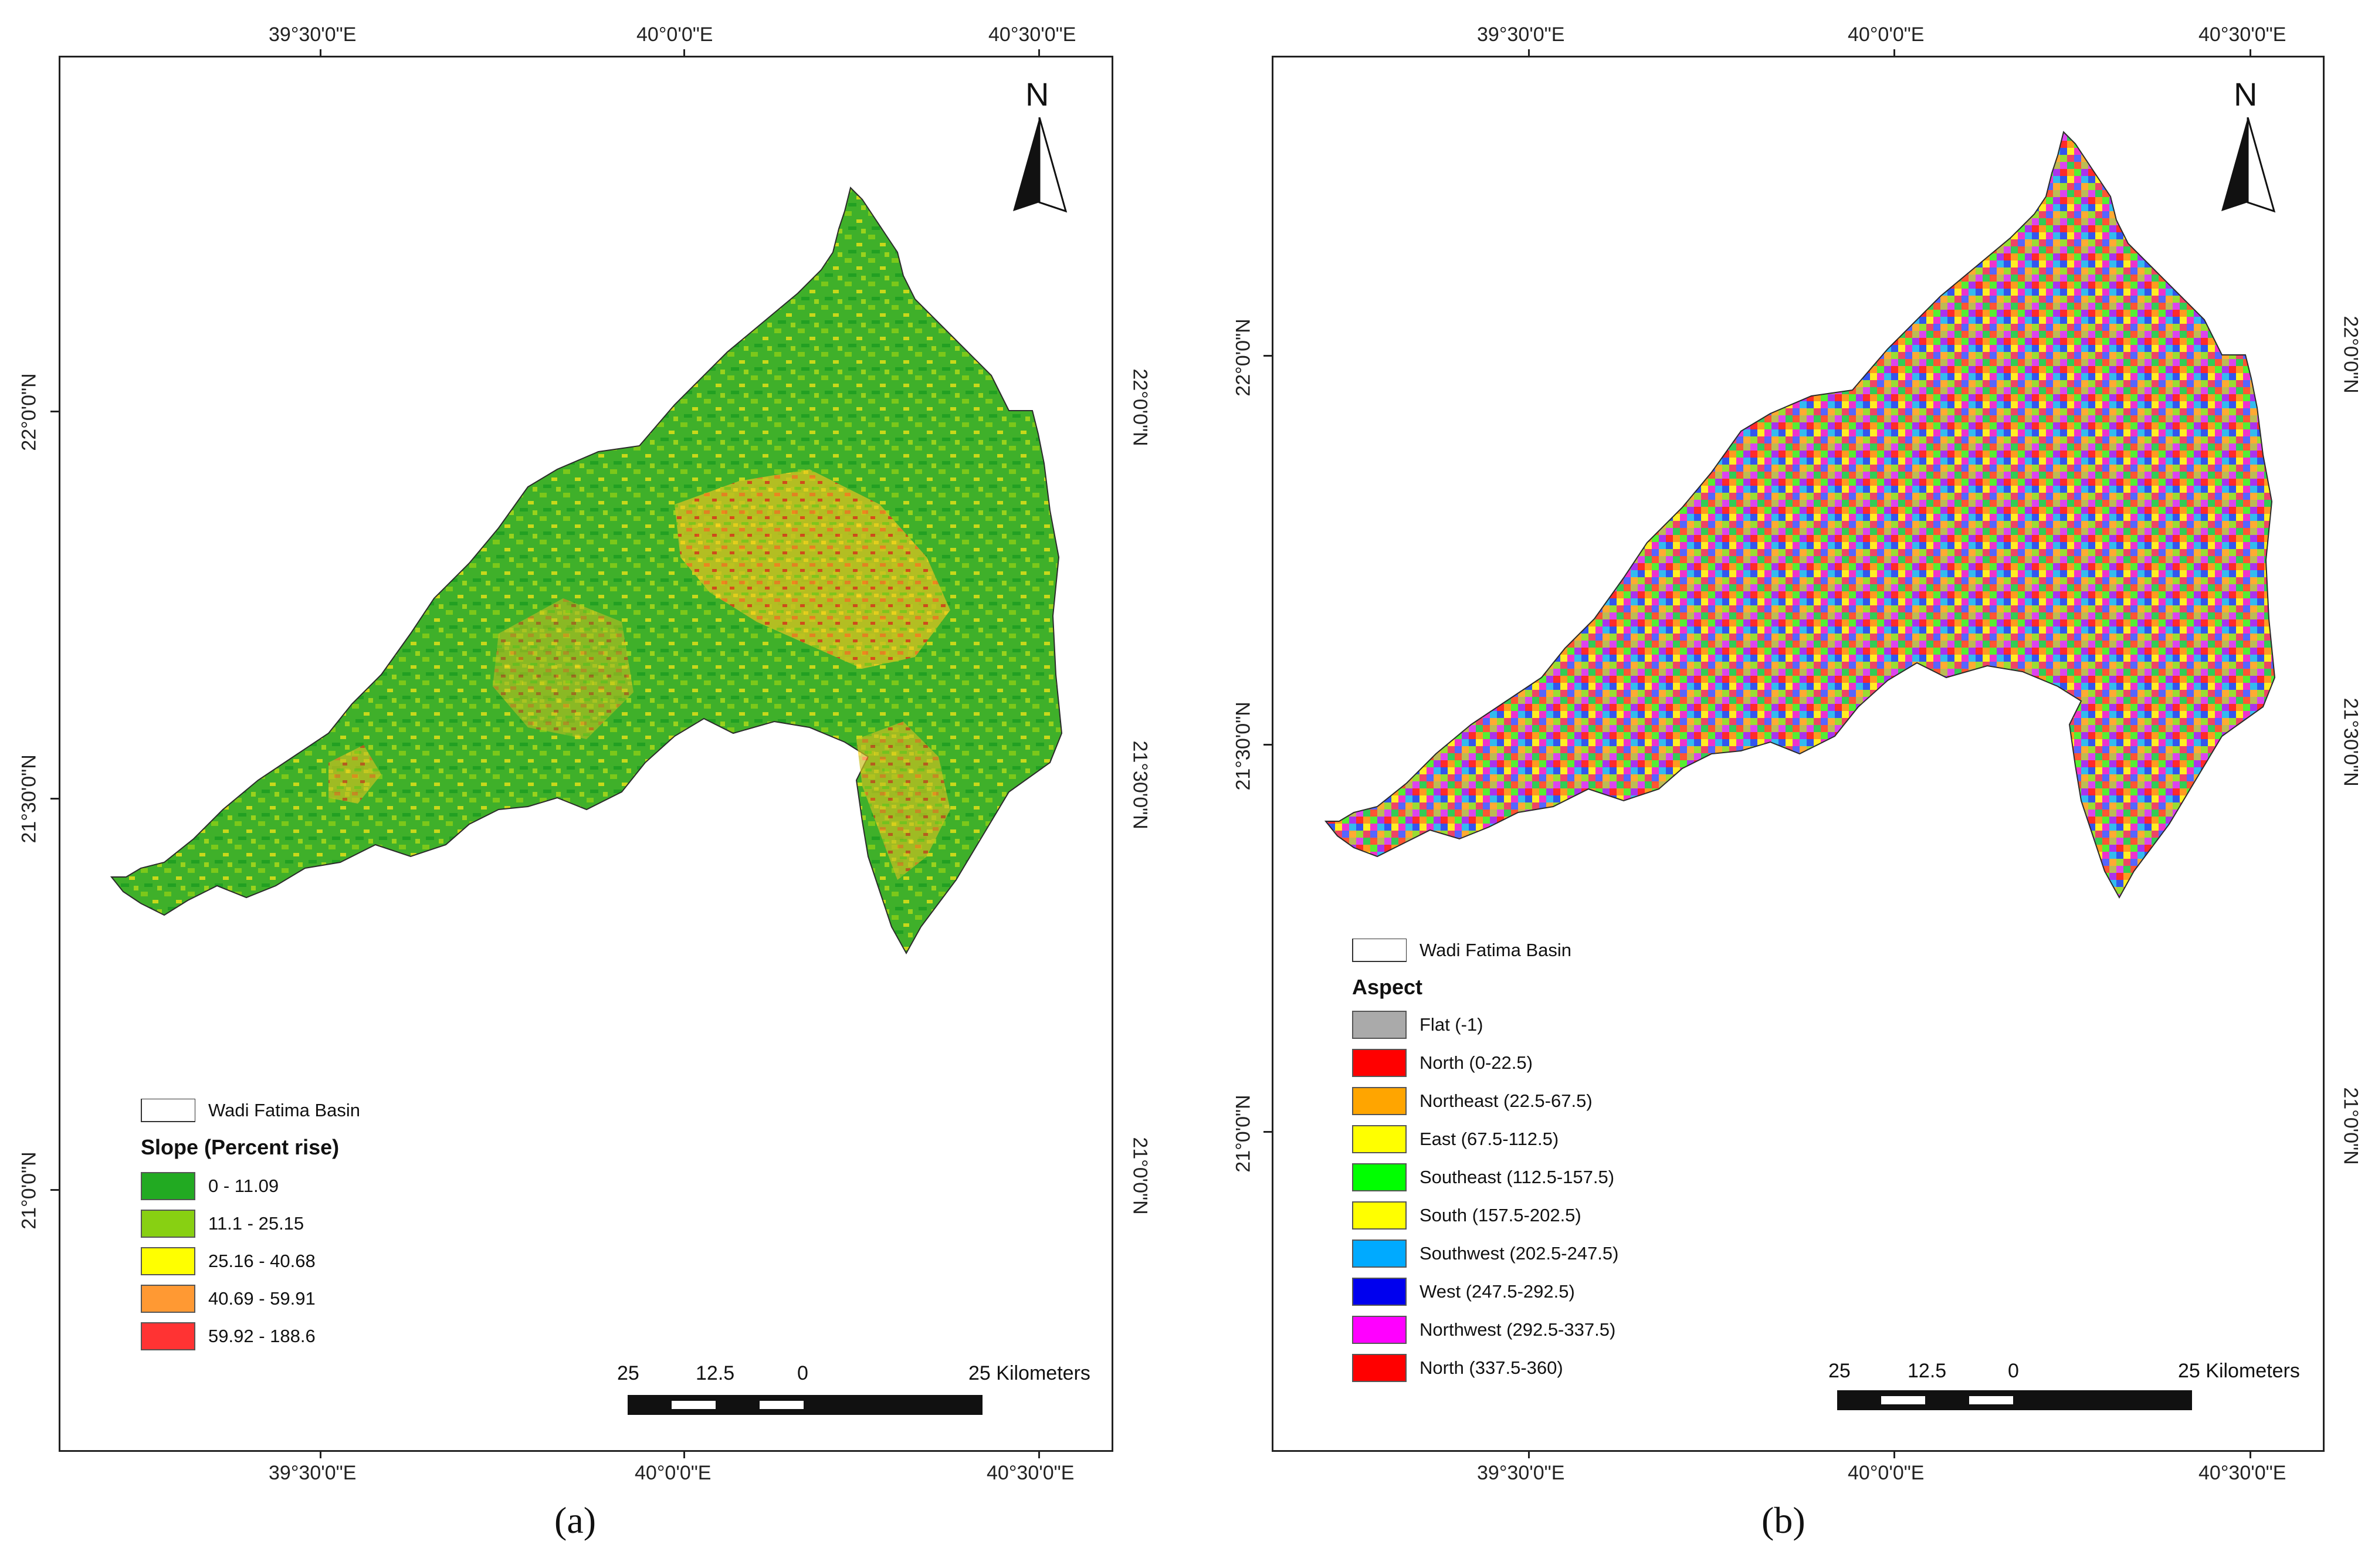  What do you see at coordinates (313, 34) in the screenshot?
I see `top-tick-a-1: 39°30'0"E` at bounding box center [313, 34].